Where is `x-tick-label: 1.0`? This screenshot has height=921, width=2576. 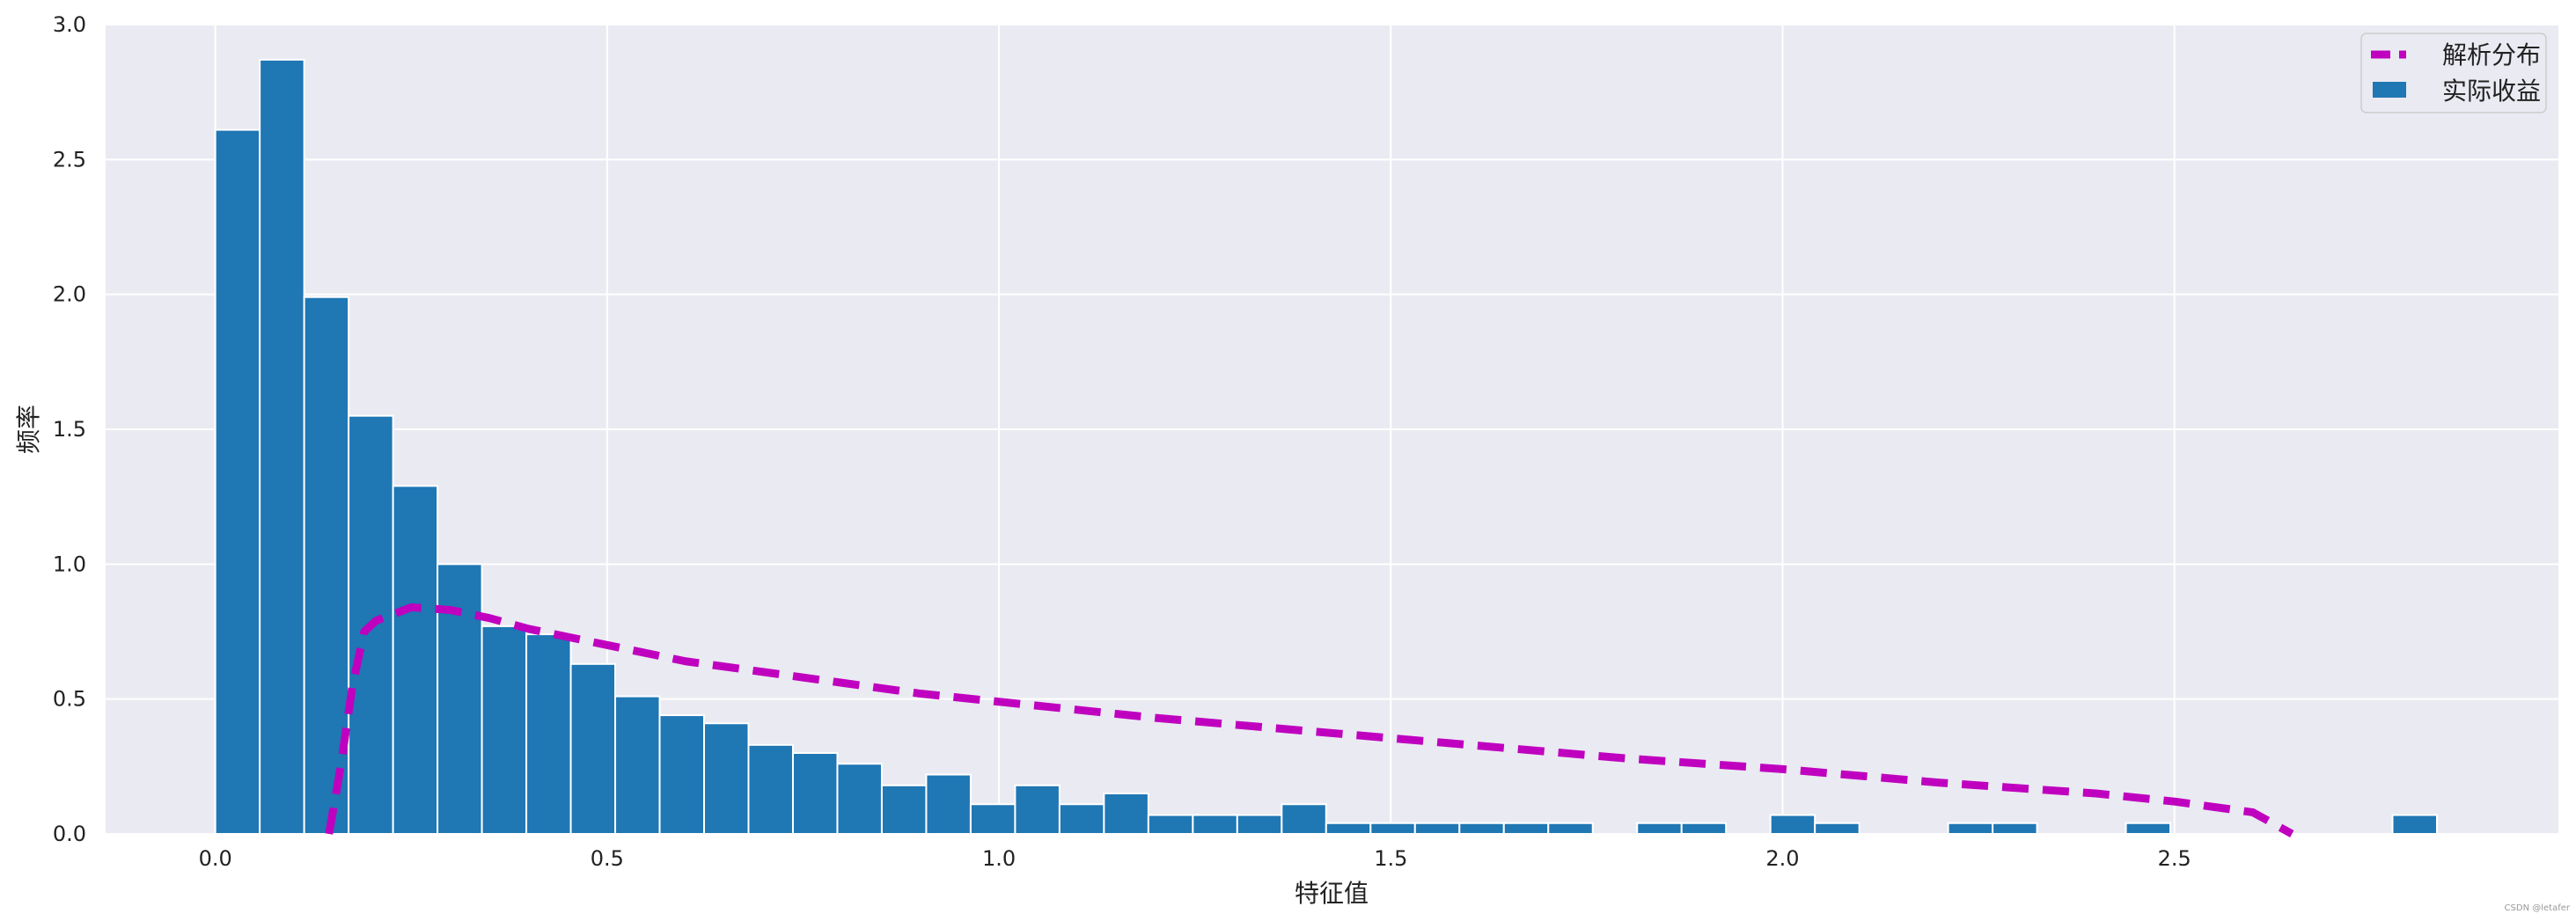 x-tick-label: 1.0 is located at coordinates (999, 859).